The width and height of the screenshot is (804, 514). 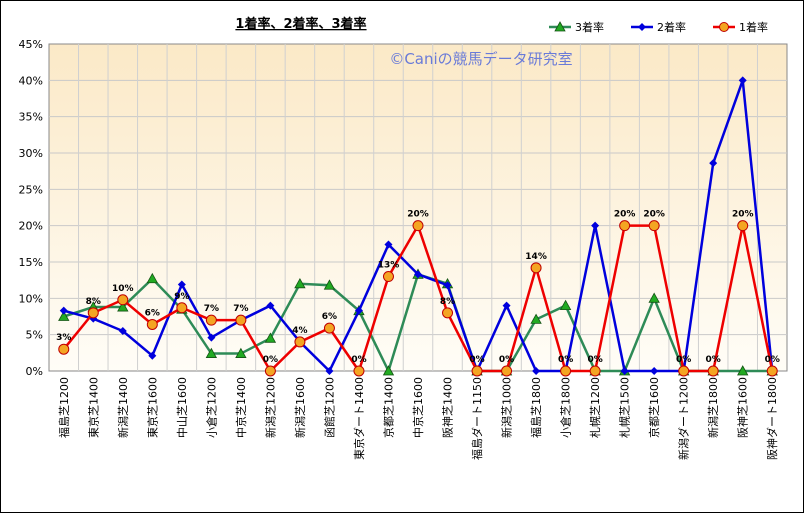 I want to click on data-label: 10%, so click(x=123, y=289).